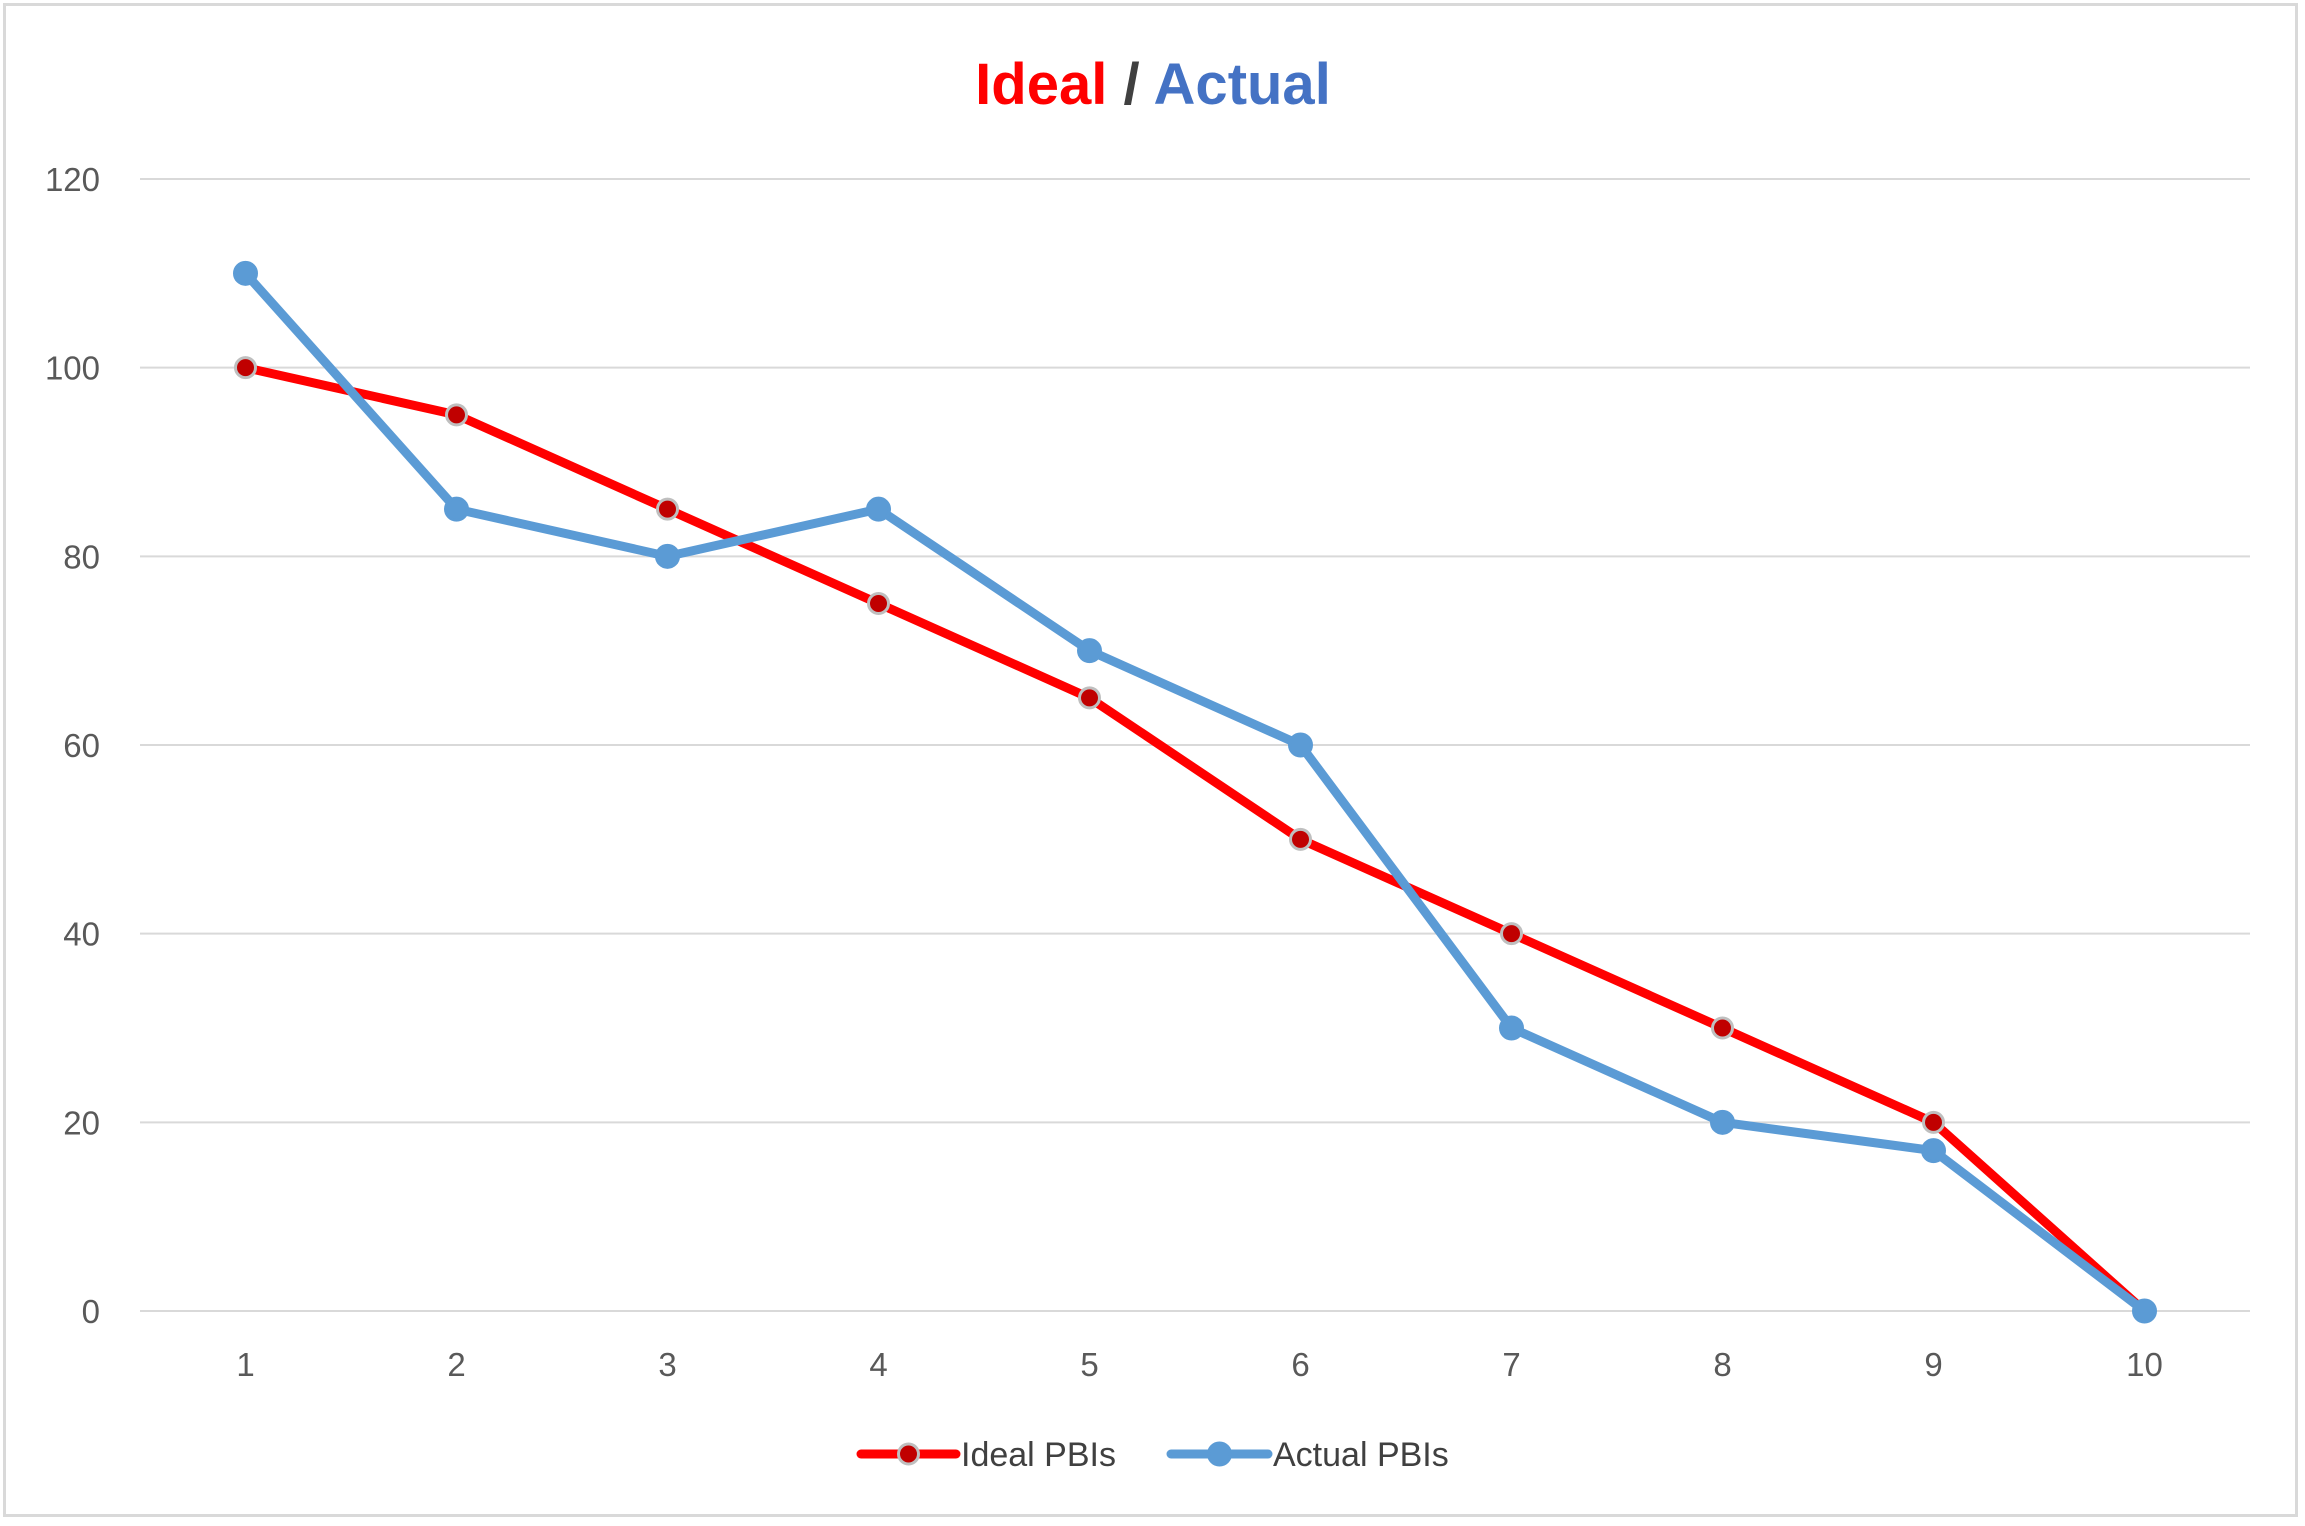 This screenshot has height=1526, width=2305. What do you see at coordinates (72, 368) in the screenshot?
I see `y-tick-label-100: 100` at bounding box center [72, 368].